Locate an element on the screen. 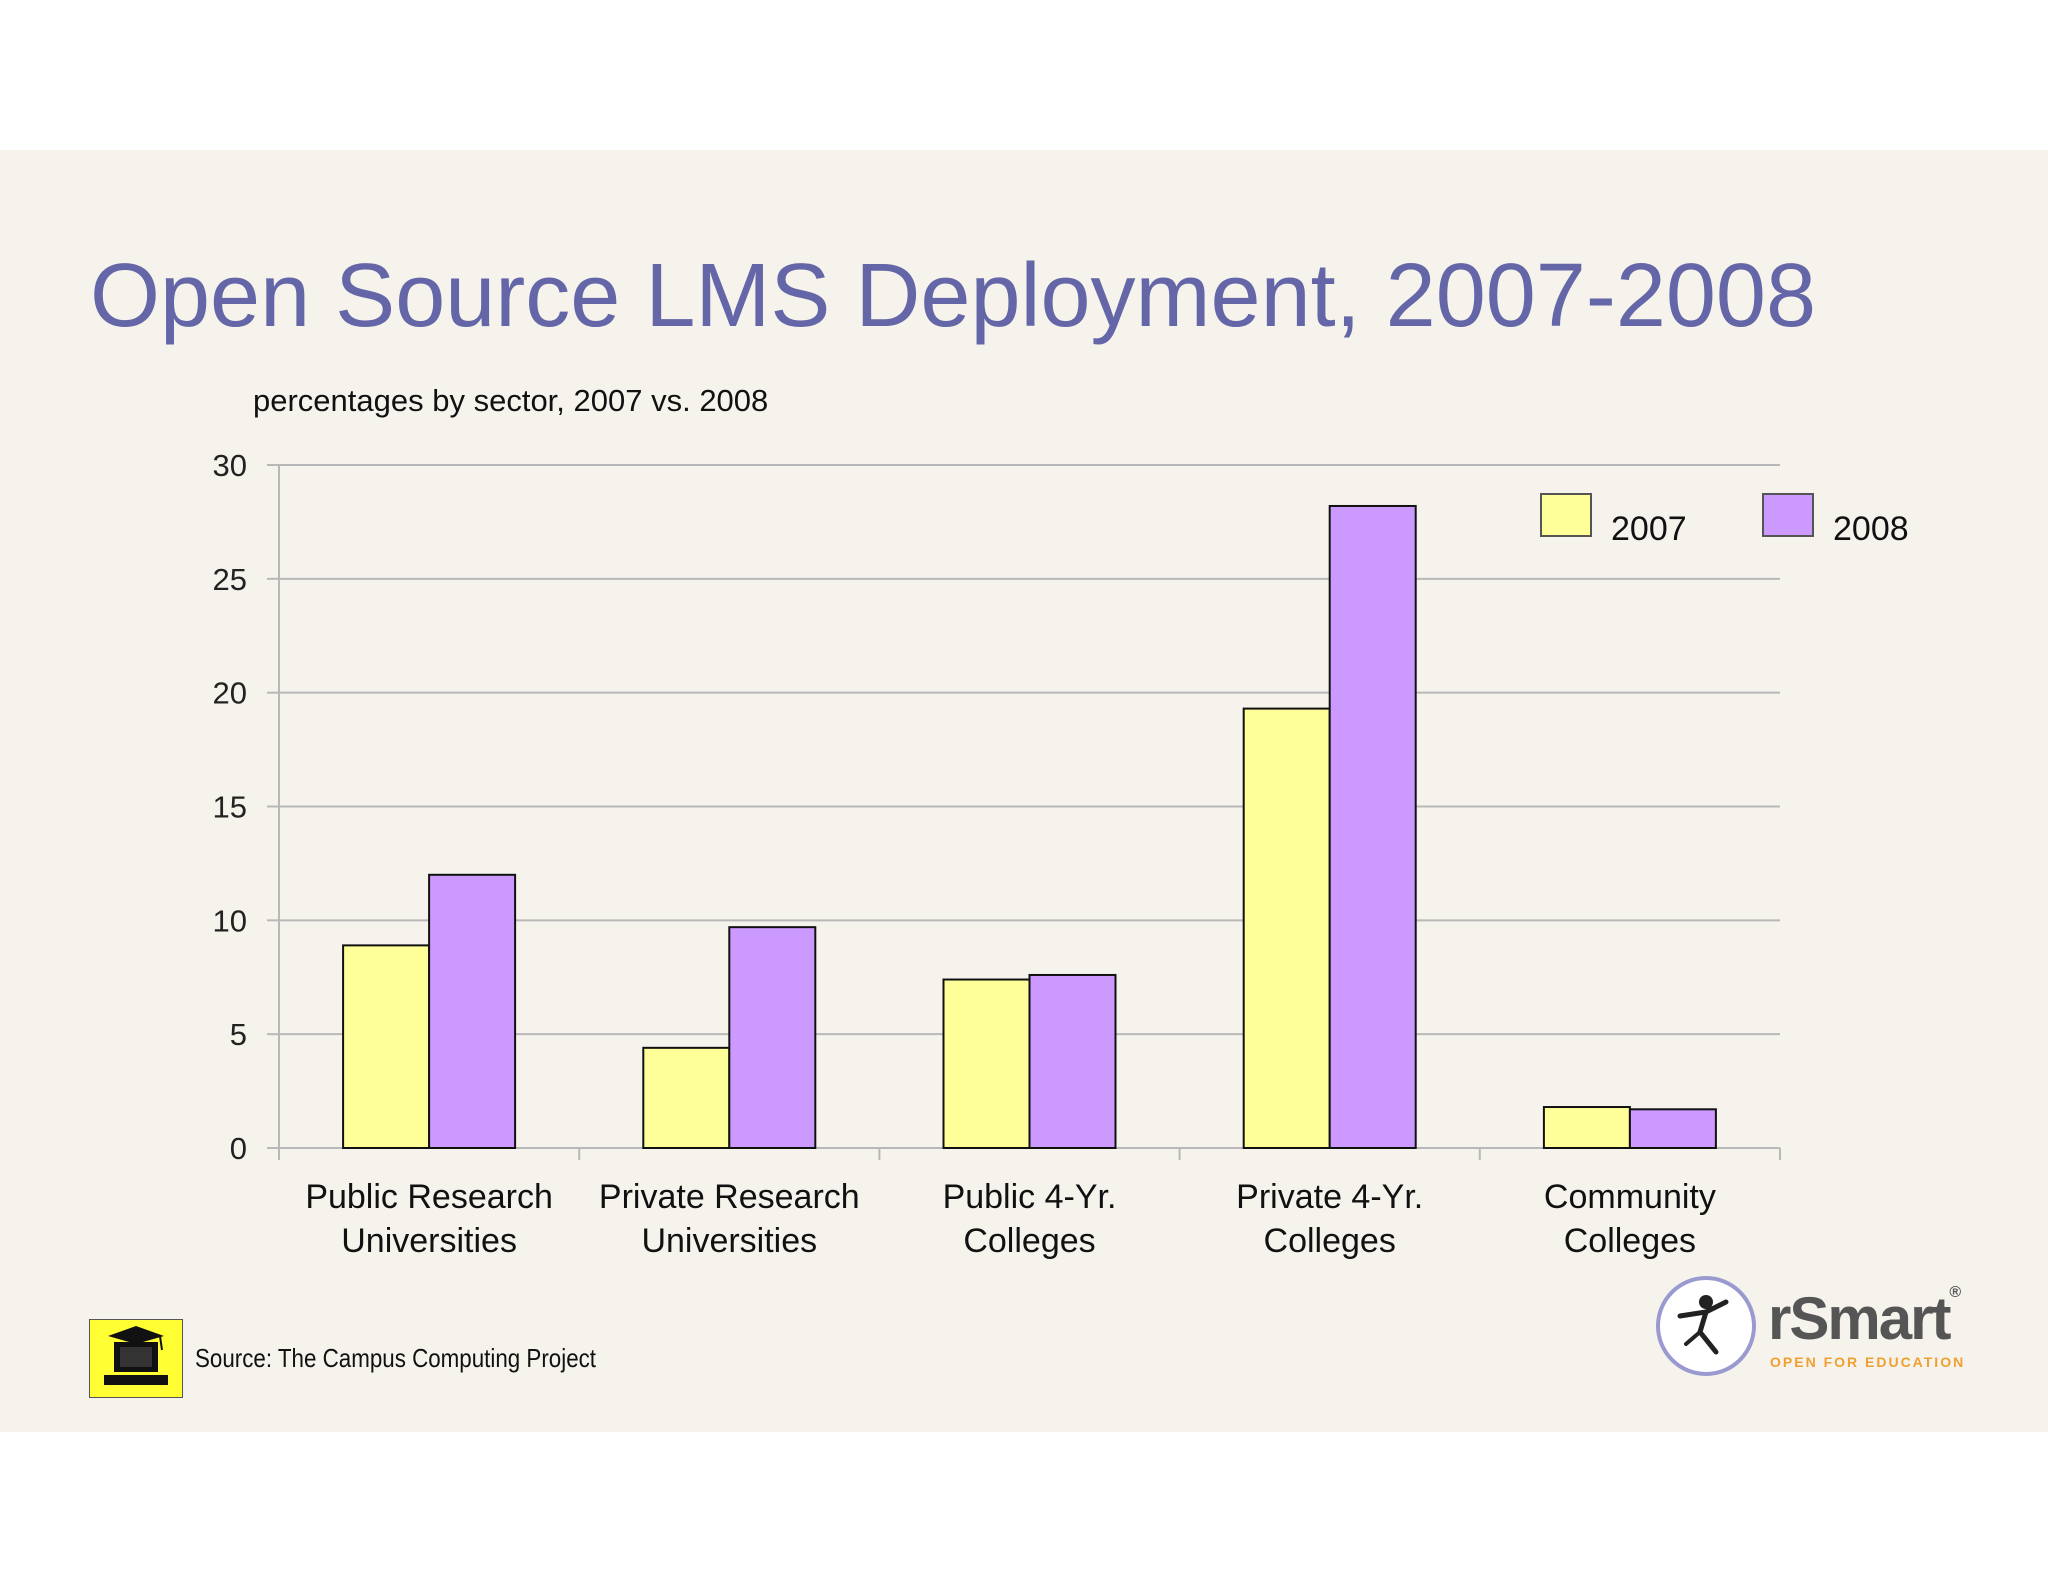 The image size is (2048, 1582). graduation-computer-icon is located at coordinates (136, 1355).